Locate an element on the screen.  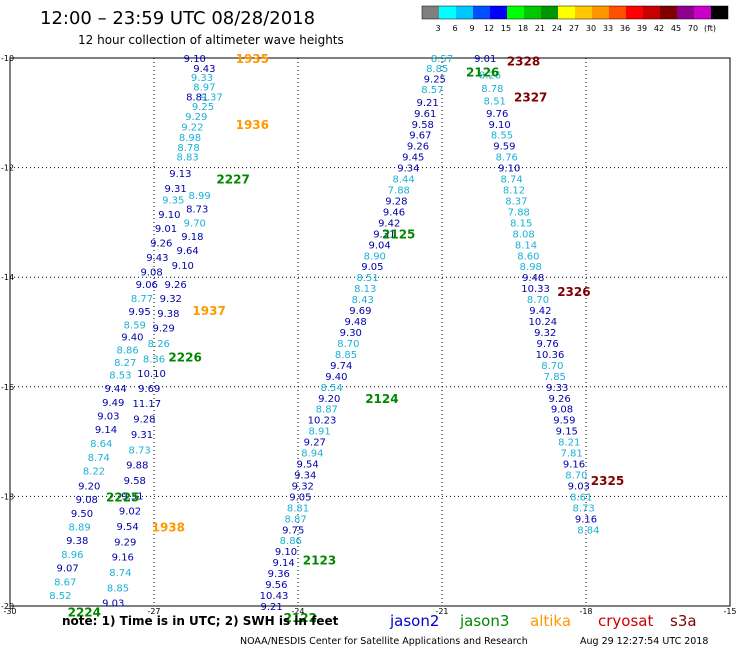
swh-point: 9.05 is located at coordinates (300, 497).